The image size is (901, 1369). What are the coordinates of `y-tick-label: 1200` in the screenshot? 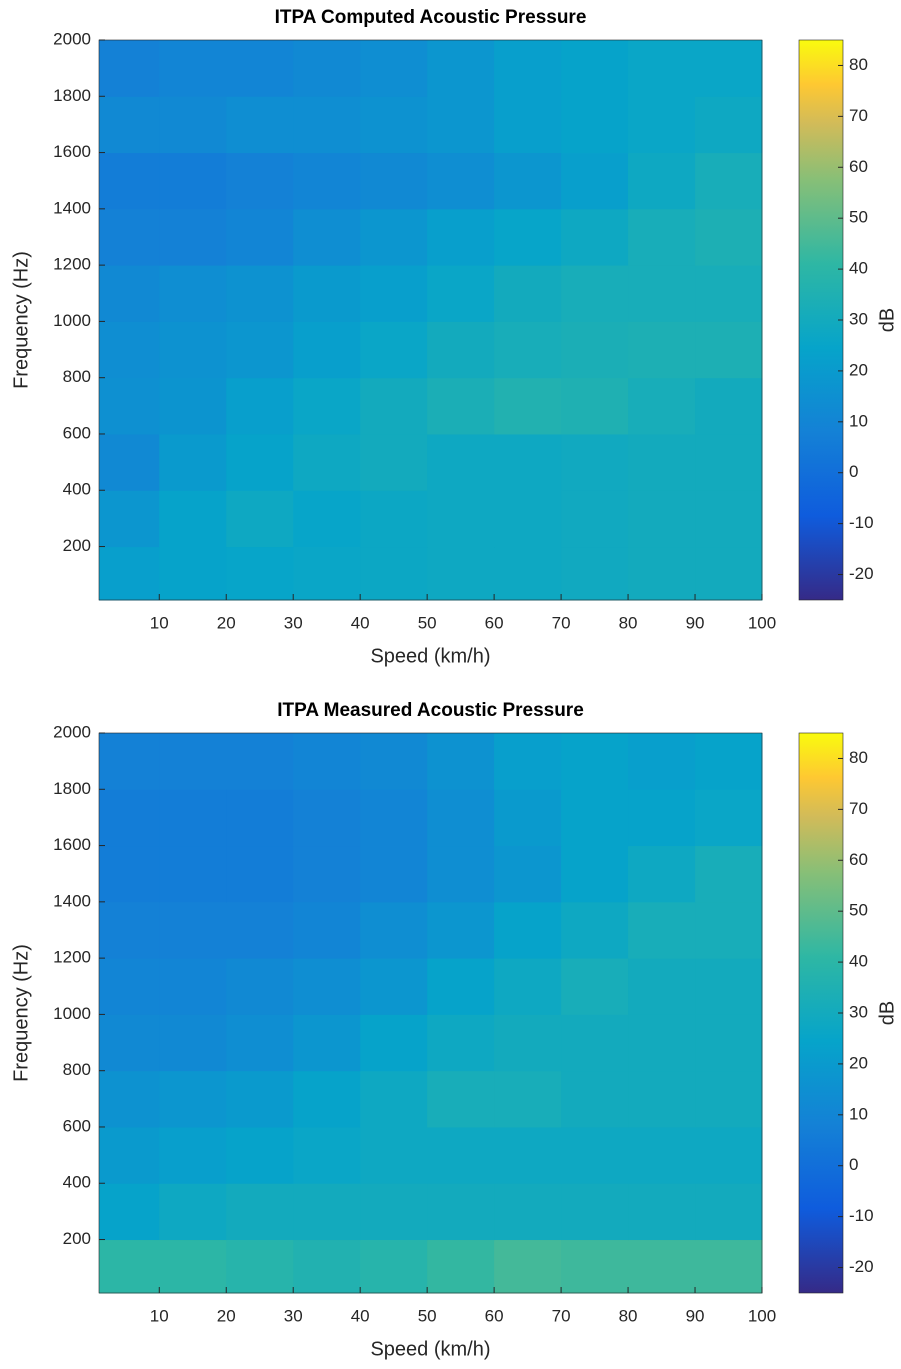 It's located at (72, 957).